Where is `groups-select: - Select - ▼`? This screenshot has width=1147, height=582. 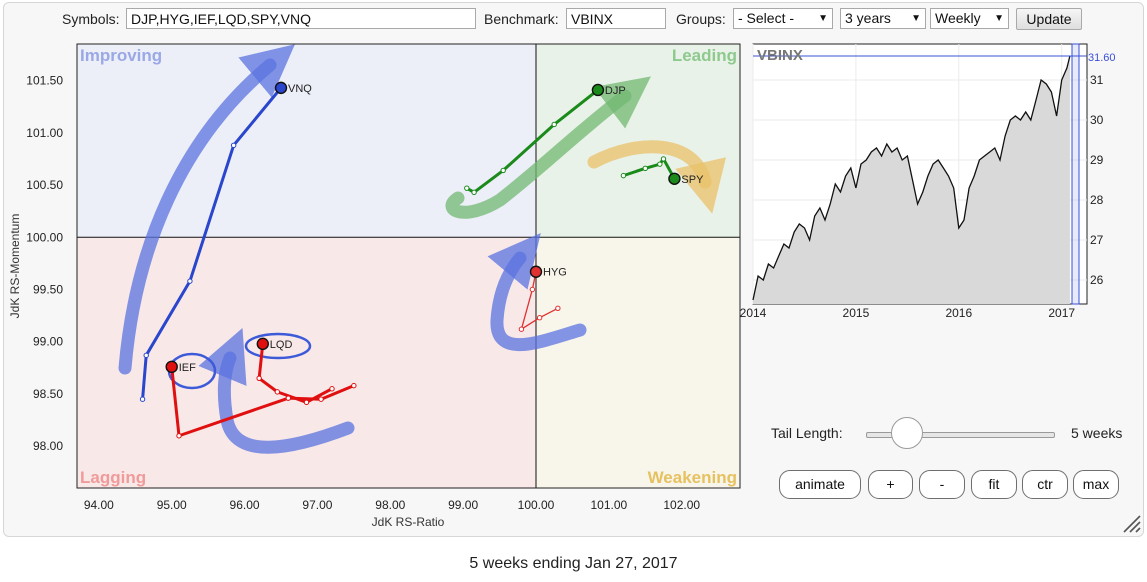
groups-select: - Select - ▼ is located at coordinates (783, 18).